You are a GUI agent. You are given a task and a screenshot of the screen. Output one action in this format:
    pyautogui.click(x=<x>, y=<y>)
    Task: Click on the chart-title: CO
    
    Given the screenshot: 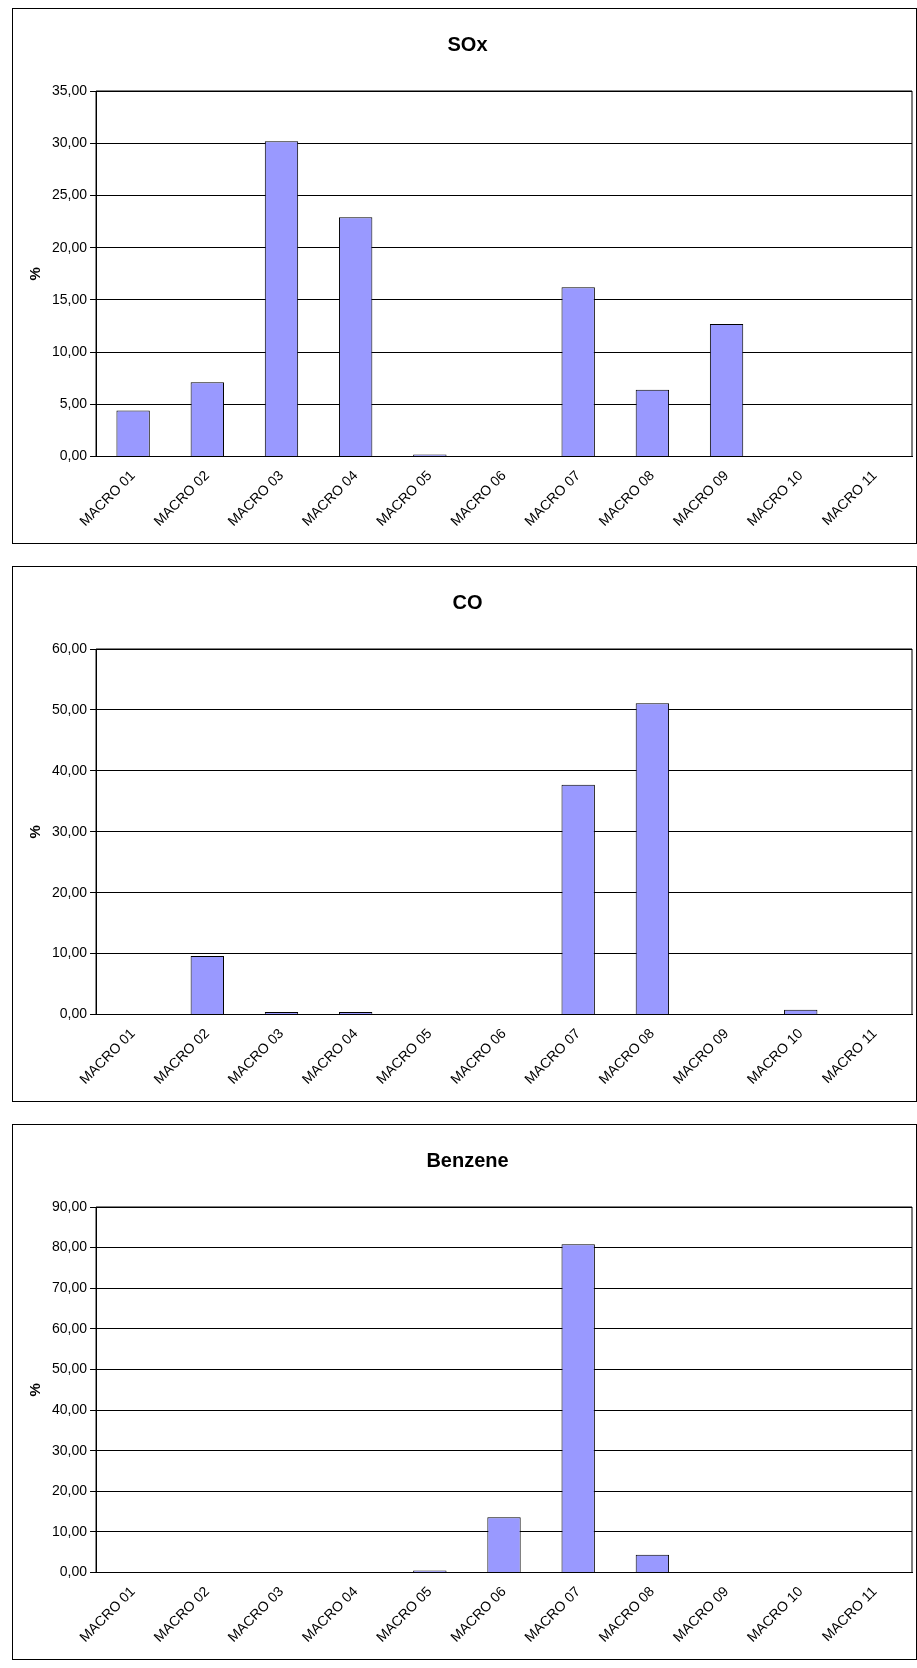 What is the action you would take?
    pyautogui.click(x=467, y=601)
    